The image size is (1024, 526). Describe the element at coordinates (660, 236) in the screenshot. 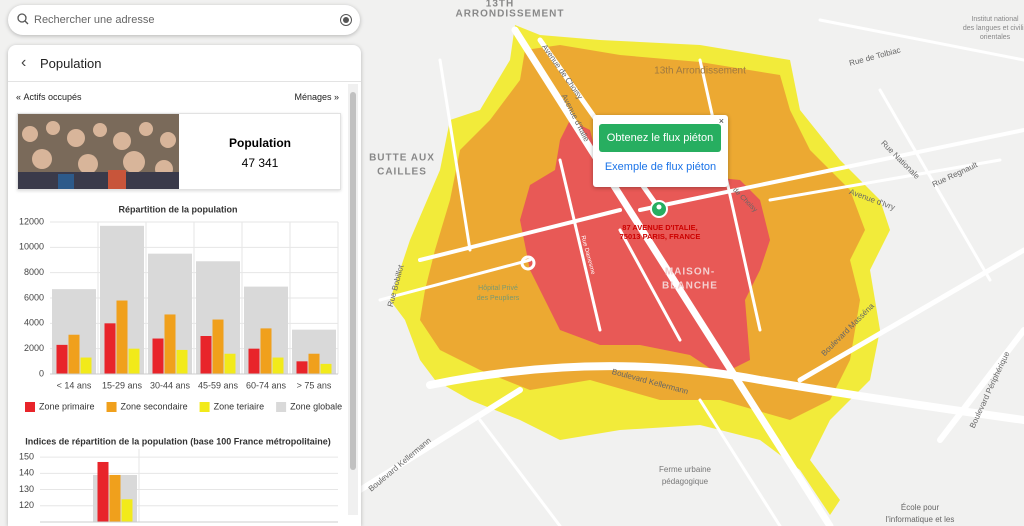

I see `marker-address: 75013 PARIS, FRANCE` at that location.